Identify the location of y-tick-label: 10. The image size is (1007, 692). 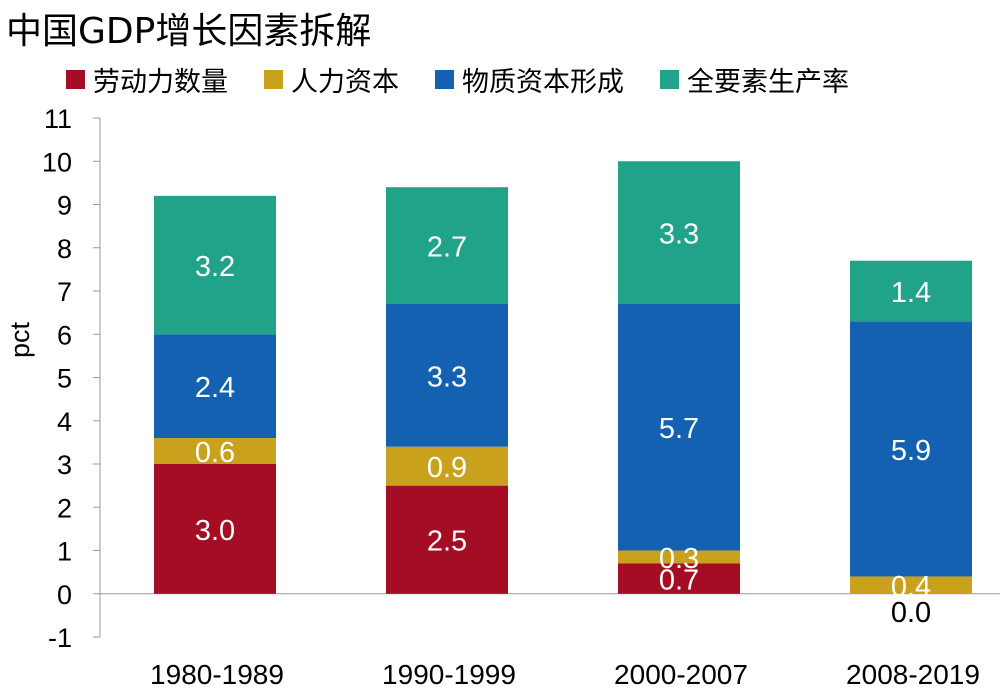
(57, 162).